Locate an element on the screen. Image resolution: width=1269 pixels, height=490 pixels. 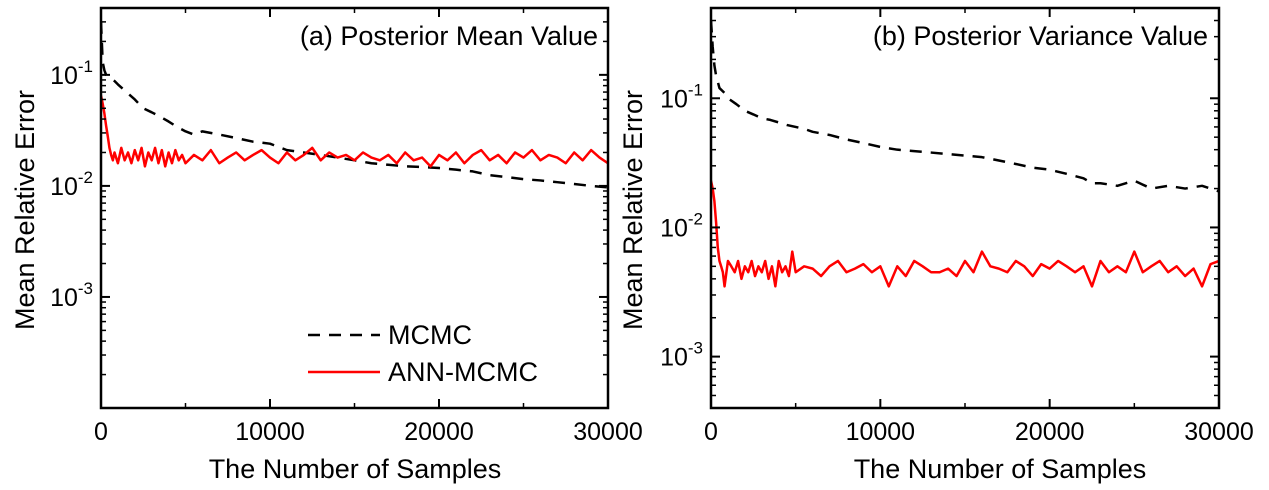
panel-b-ytick-label: 10⁻¹ is located at coordinates (681, 96).